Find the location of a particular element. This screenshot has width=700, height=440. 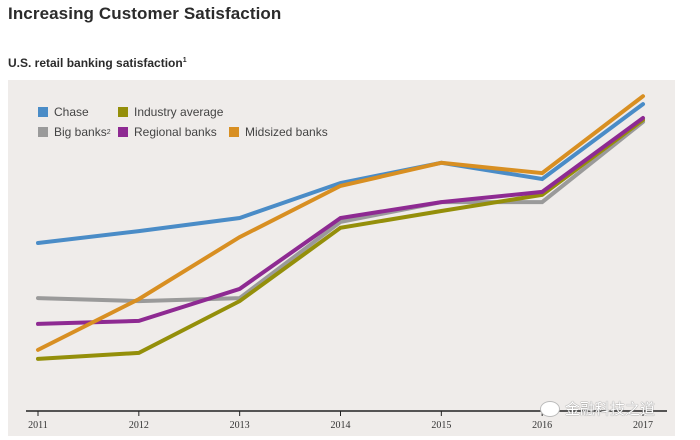

watermark: 金融科技之道 is located at coordinates (597, 408).